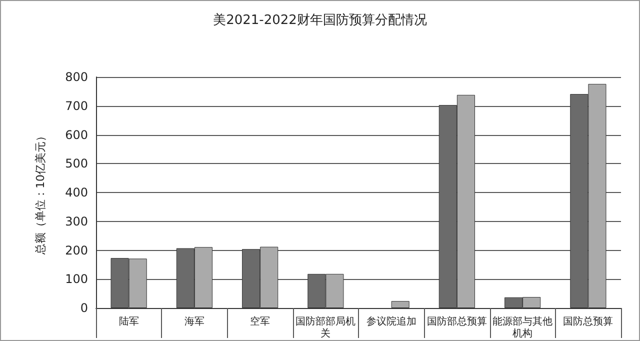 Image resolution: width=640 pixels, height=341 pixels. I want to click on x-tick-label: 海军, so click(194, 322).